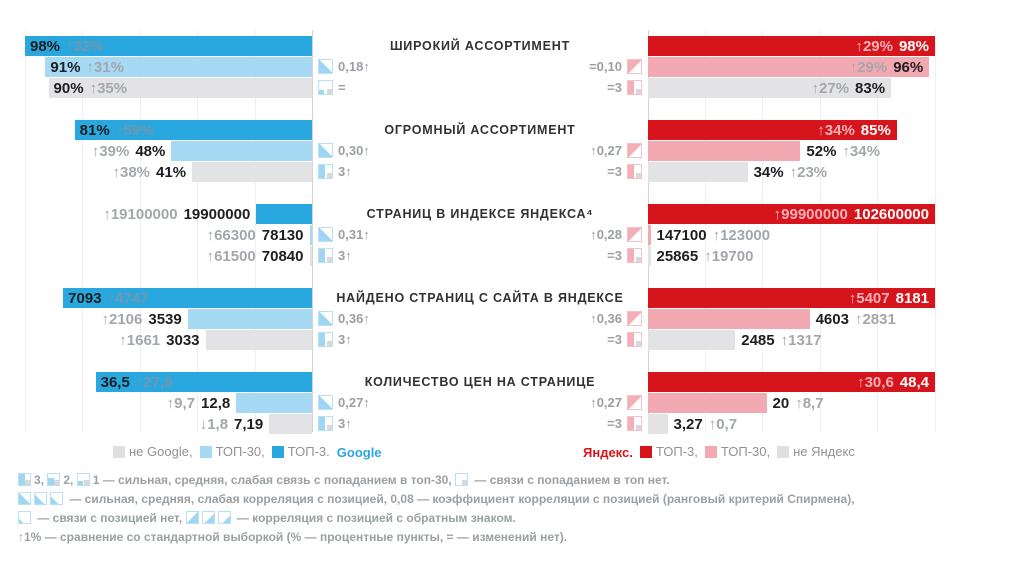 The width and height of the screenshot is (1024, 580). I want to click on bar-delta: ↑61500, so click(231, 256).